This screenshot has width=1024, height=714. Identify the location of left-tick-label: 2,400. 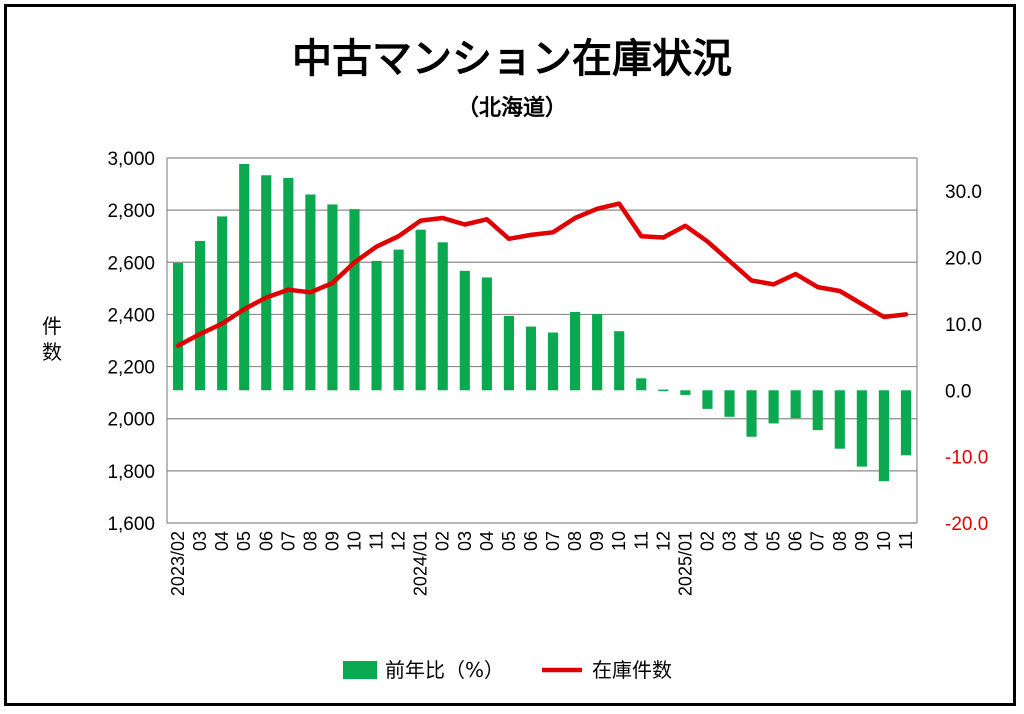
(131, 315).